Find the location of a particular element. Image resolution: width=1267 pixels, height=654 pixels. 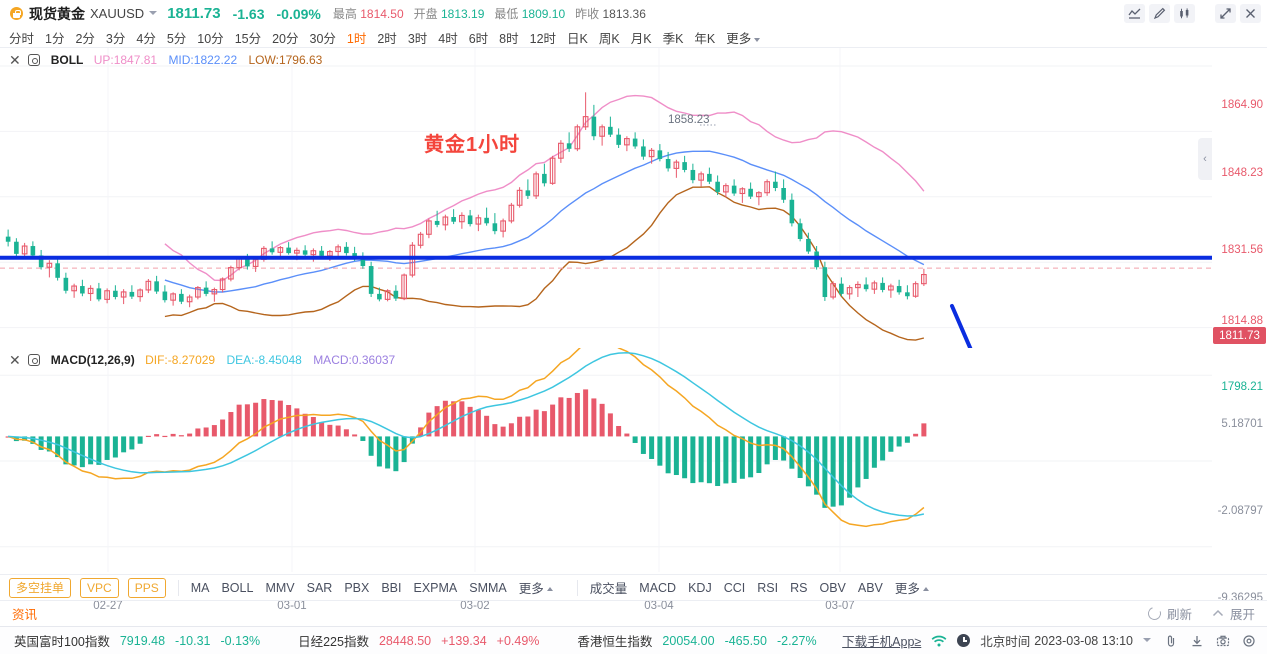

tag-button-PPS: PPS is located at coordinates (146, 587).